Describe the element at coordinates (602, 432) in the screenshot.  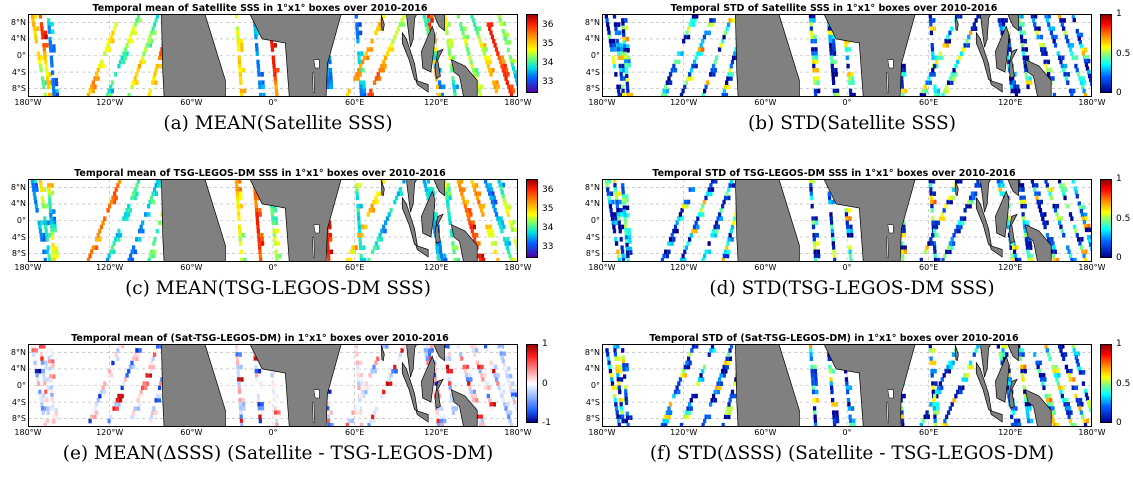
I see `lon-tick-label: 180°W` at that location.